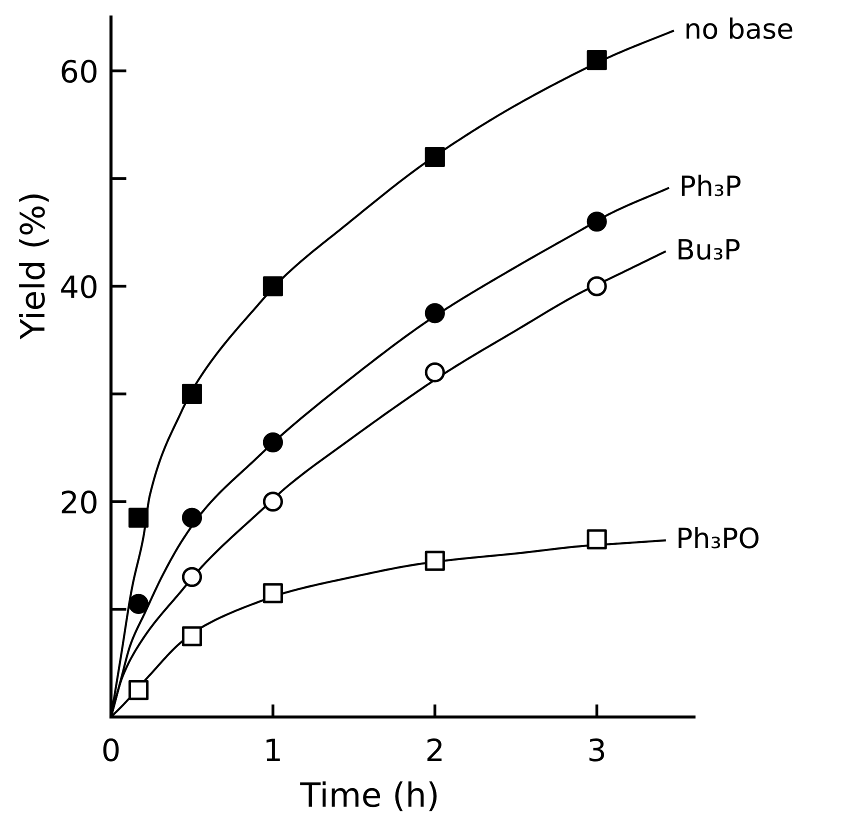 Image resolution: width=845 pixels, height=817 pixels. Describe the element at coordinates (273, 750) in the screenshot. I see `x-tick-label: 1` at that location.